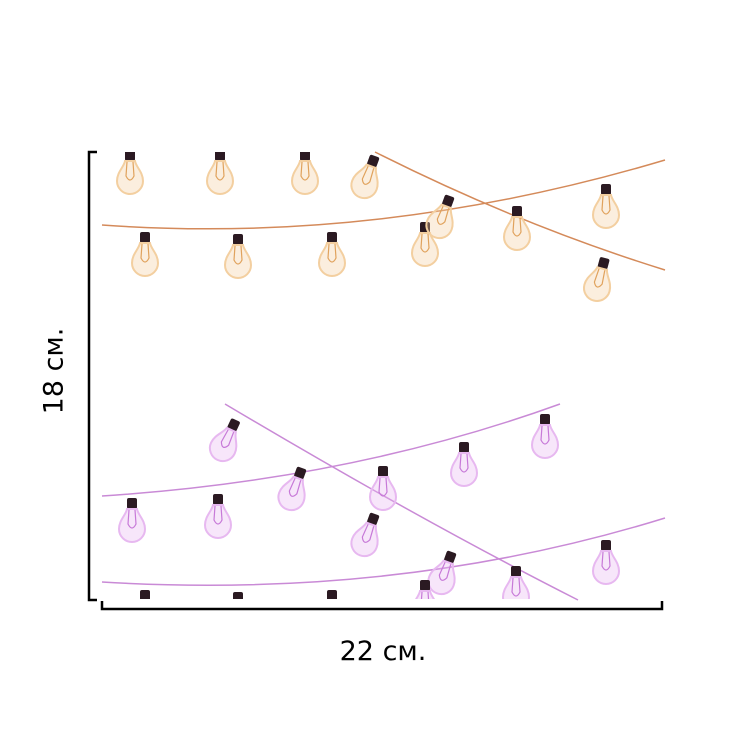  Describe the element at coordinates (92, 376) in the screenshot. I see `height-dimension-line` at that location.